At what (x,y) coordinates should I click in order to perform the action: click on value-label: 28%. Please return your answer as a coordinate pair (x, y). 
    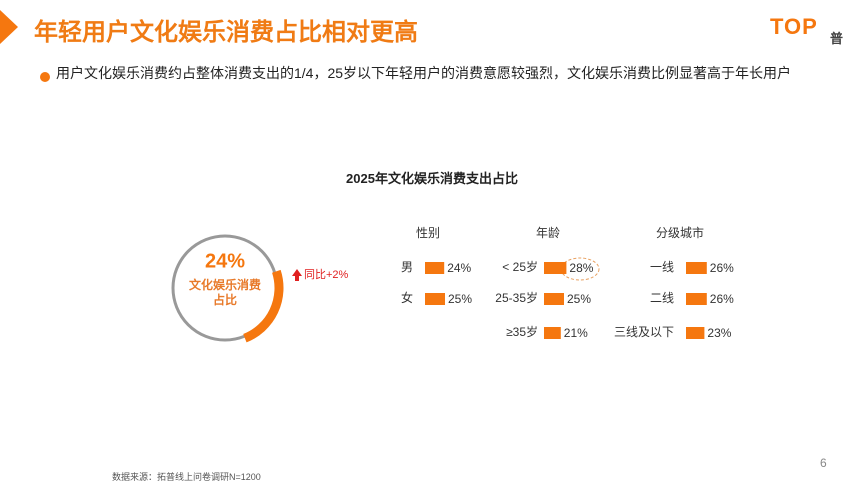
    Looking at the image, I should click on (581, 268).